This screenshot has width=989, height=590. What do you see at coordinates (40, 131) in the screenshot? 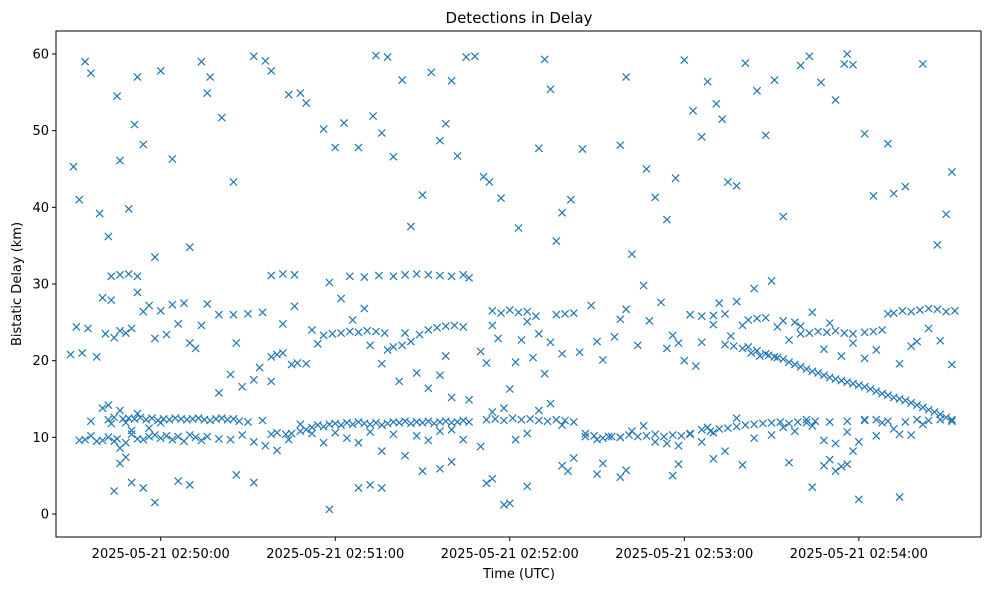
I see `y-tick-label: 50` at bounding box center [40, 131].